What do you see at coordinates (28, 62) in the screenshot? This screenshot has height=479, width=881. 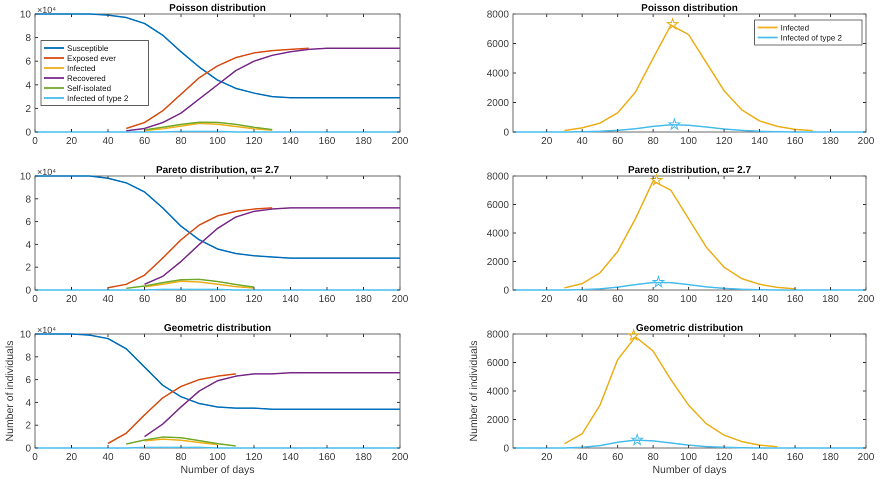 I see `y-tick-label: 6` at bounding box center [28, 62].